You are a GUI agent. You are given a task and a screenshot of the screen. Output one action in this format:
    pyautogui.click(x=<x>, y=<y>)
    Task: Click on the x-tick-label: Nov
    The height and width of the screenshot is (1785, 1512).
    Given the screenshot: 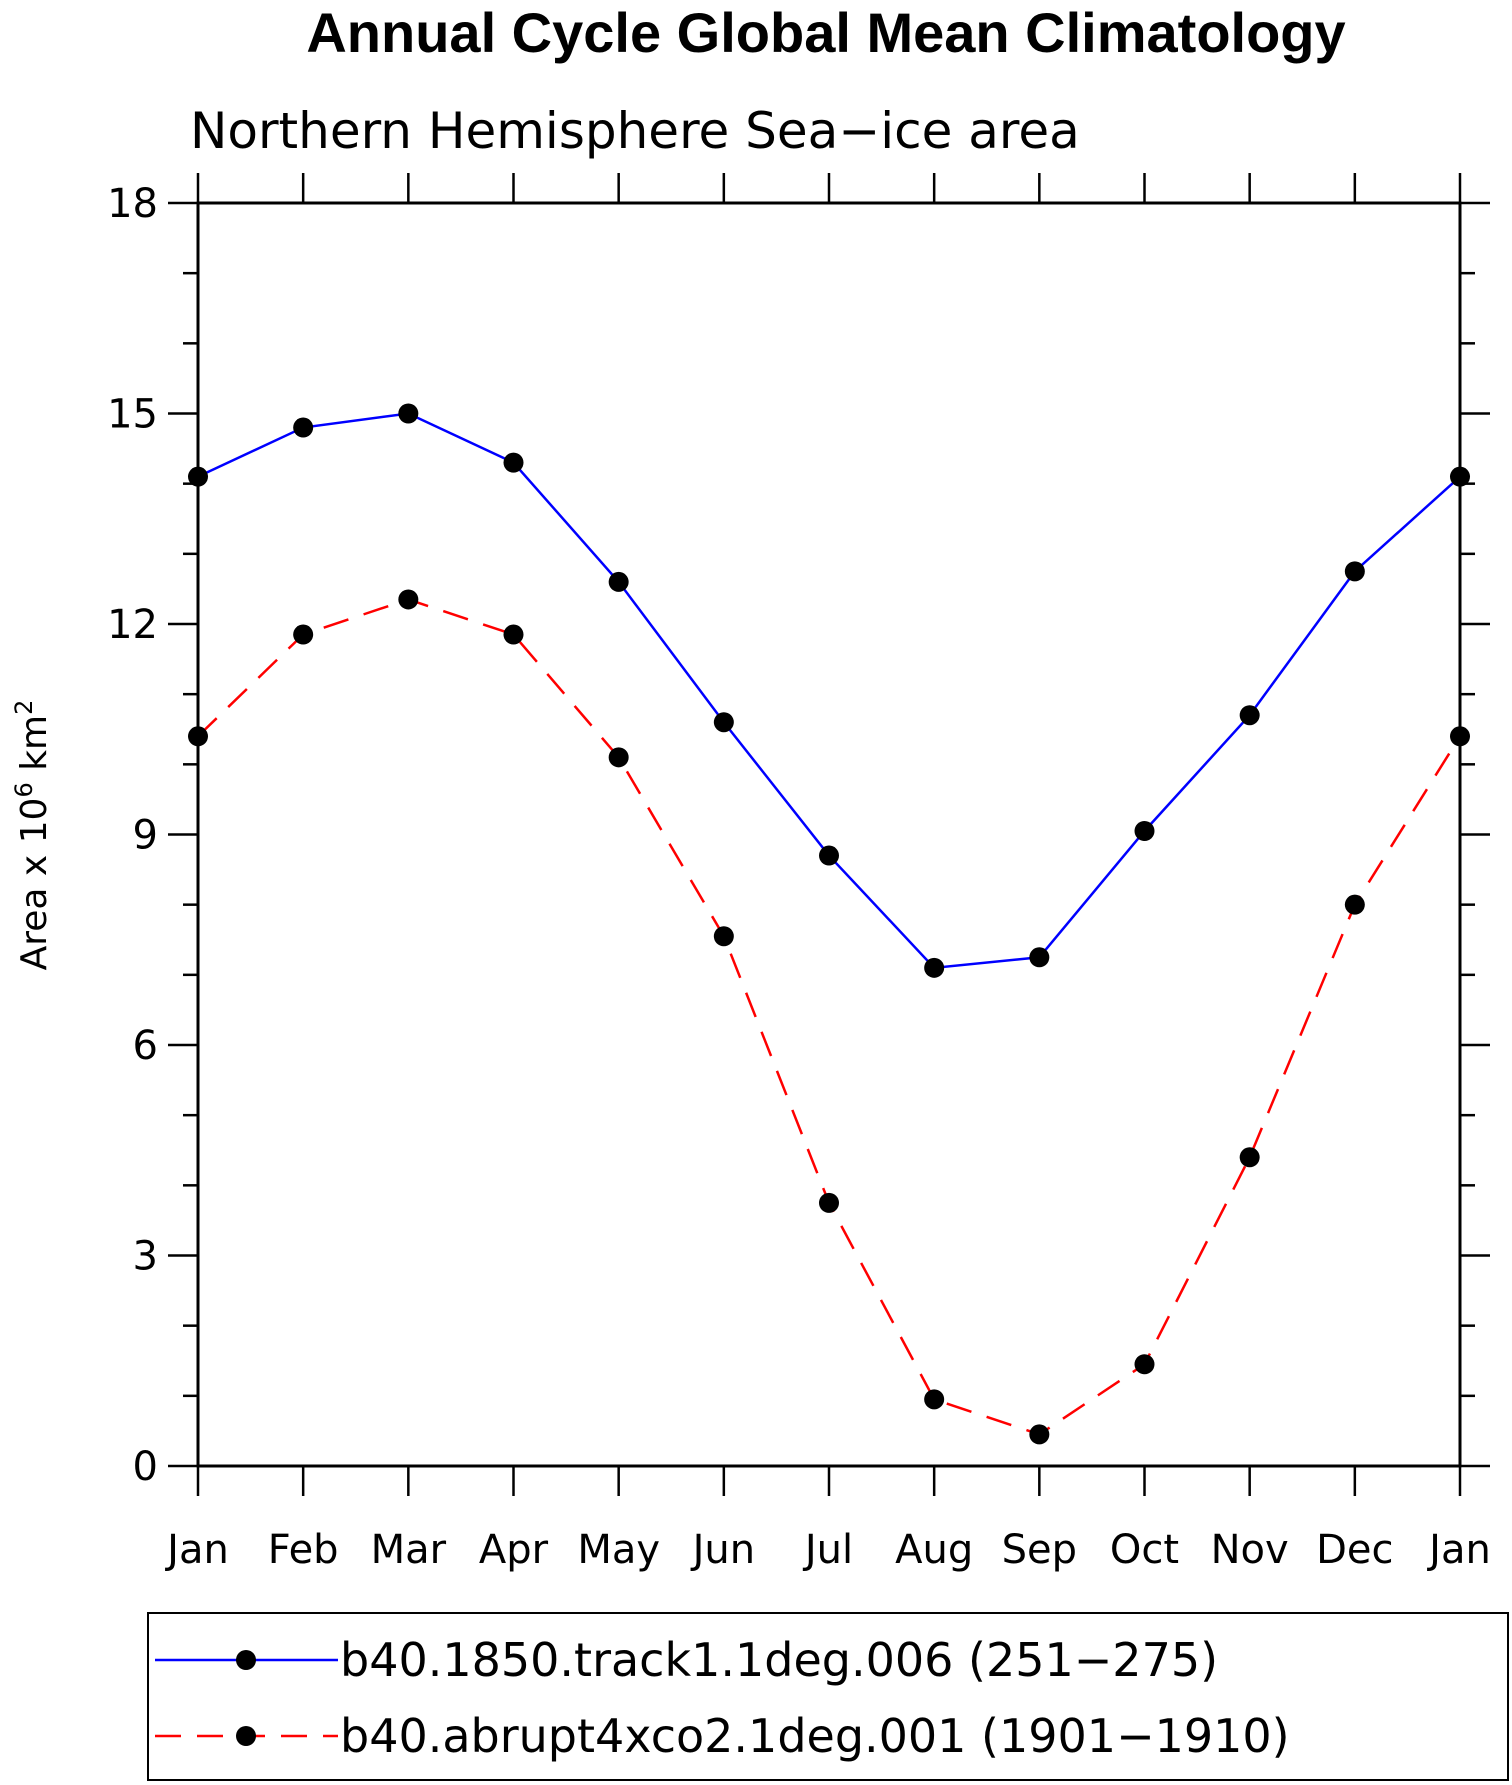 What is the action you would take?
    pyautogui.click(x=1250, y=1550)
    